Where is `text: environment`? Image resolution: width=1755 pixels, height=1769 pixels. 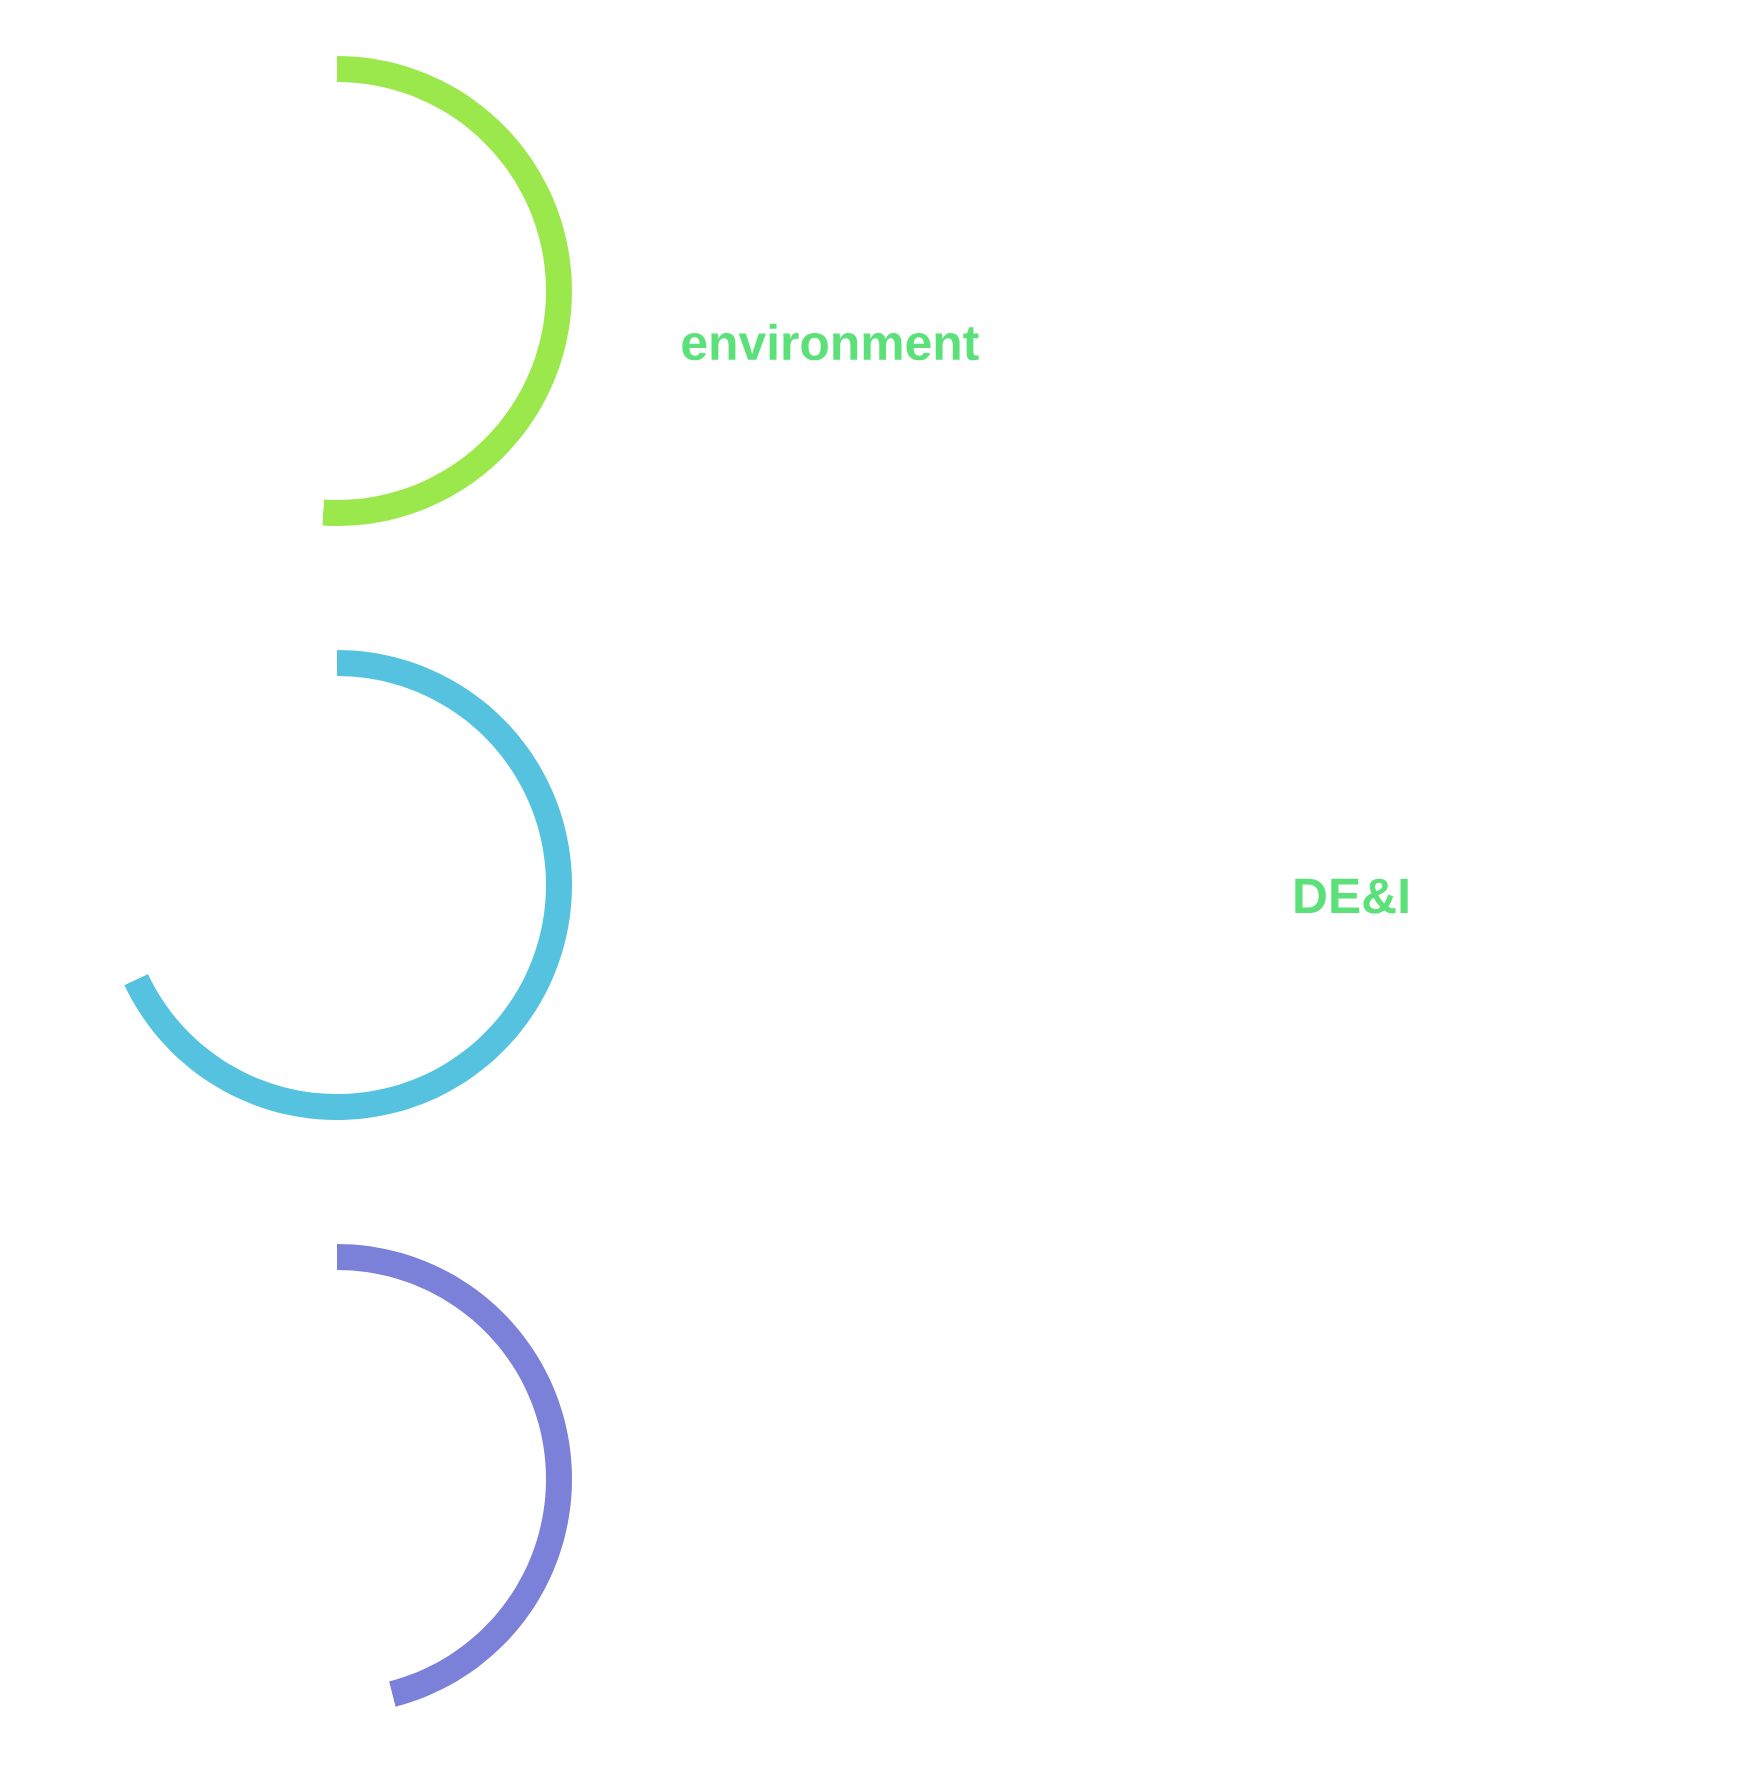
text: environment is located at coordinates (830, 342).